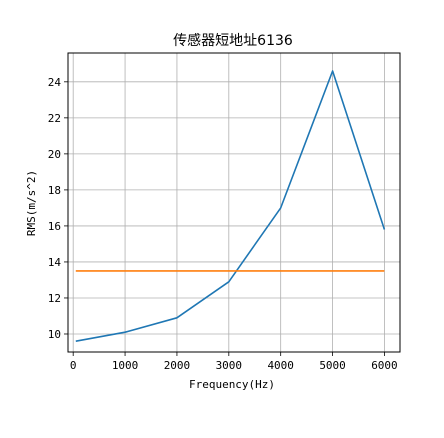  I want to click on y-tick-label: 22, so click(54, 118).